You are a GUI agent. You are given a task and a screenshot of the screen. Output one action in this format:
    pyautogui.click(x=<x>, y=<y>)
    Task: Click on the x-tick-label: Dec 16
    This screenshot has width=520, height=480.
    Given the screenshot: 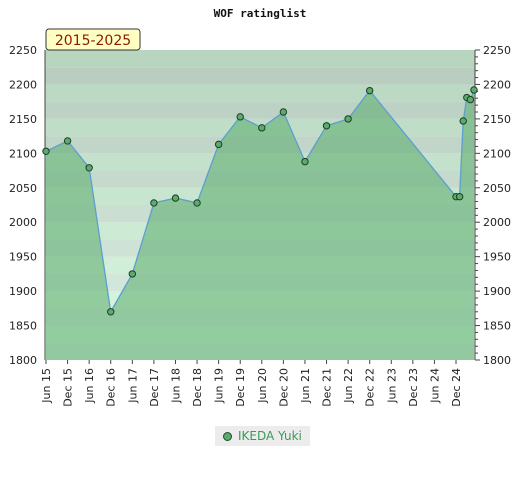 What is the action you would take?
    pyautogui.click(x=111, y=387)
    